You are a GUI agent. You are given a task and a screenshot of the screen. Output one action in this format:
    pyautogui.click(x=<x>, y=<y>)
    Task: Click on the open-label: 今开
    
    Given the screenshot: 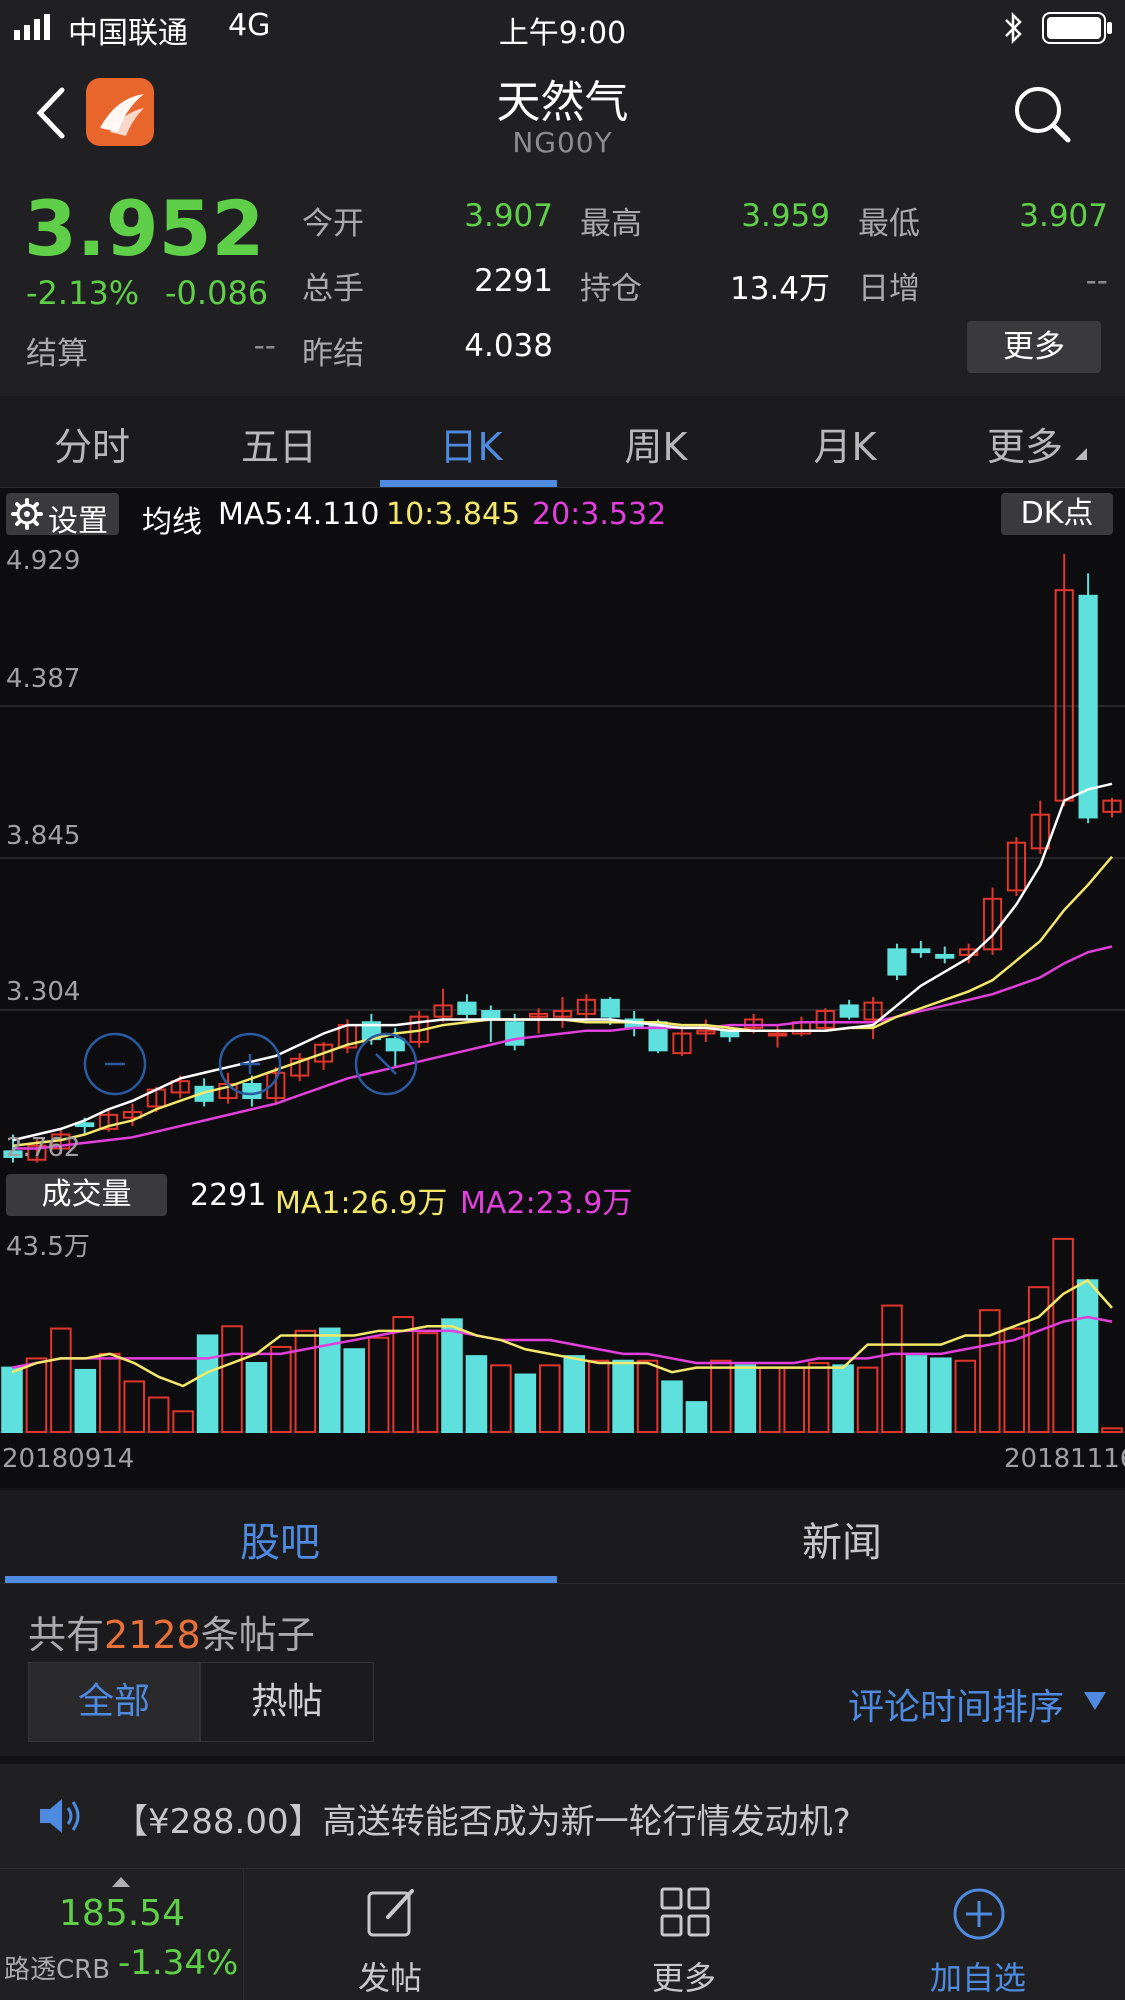 What is the action you would take?
    pyautogui.click(x=333, y=224)
    